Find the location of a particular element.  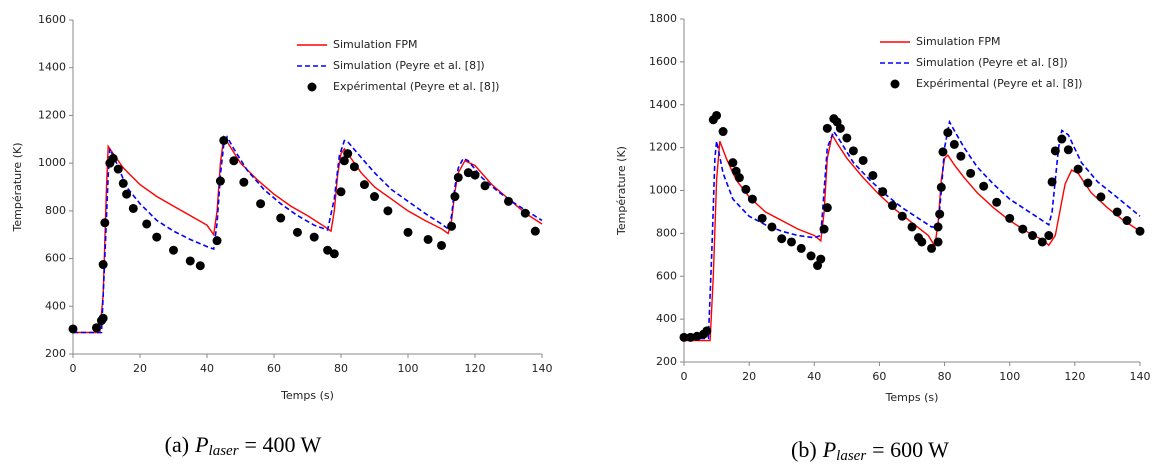

caption: (b) Plaser = 600 W is located at coordinates (870, 450).